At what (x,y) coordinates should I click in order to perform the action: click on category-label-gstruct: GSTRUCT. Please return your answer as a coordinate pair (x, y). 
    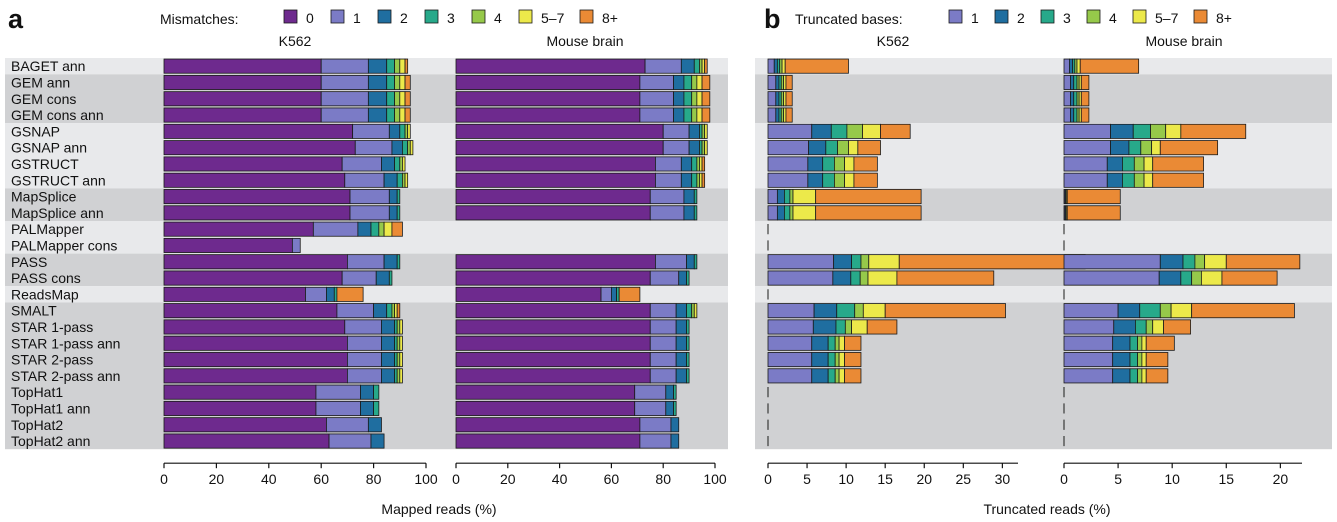
    Looking at the image, I should click on (45, 164).